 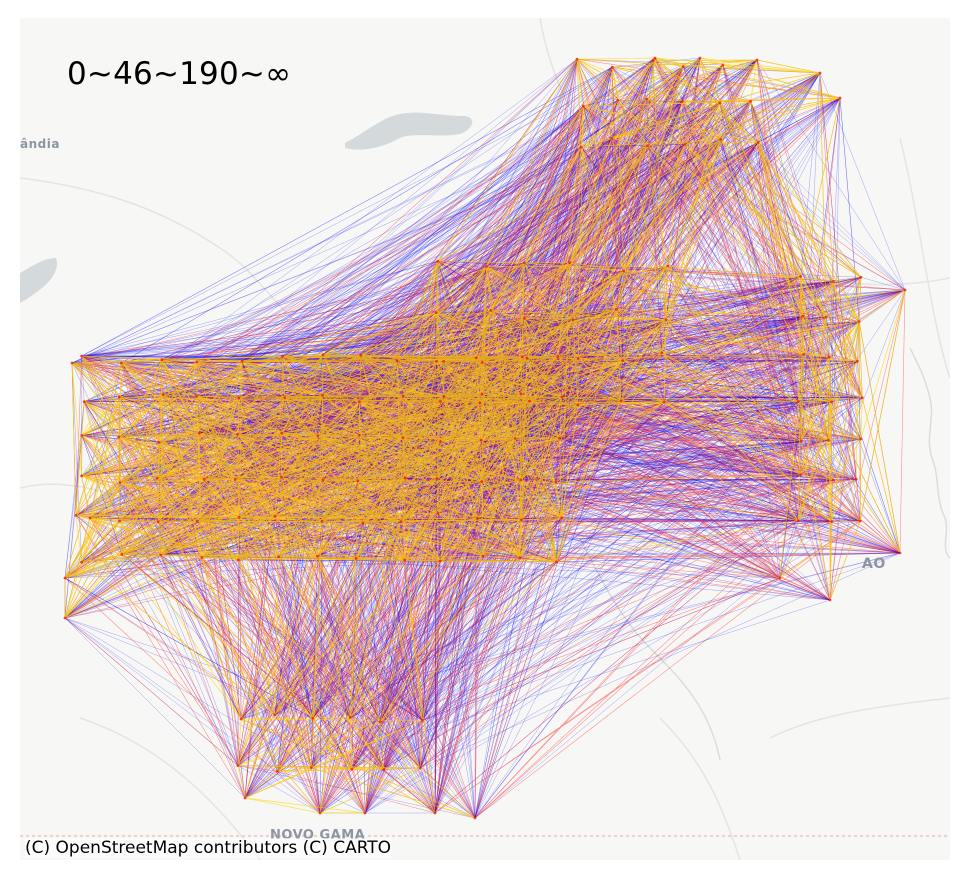 What do you see at coordinates (179, 74) in the screenshot?
I see `legend-label: 0~46~190~∞` at bounding box center [179, 74].